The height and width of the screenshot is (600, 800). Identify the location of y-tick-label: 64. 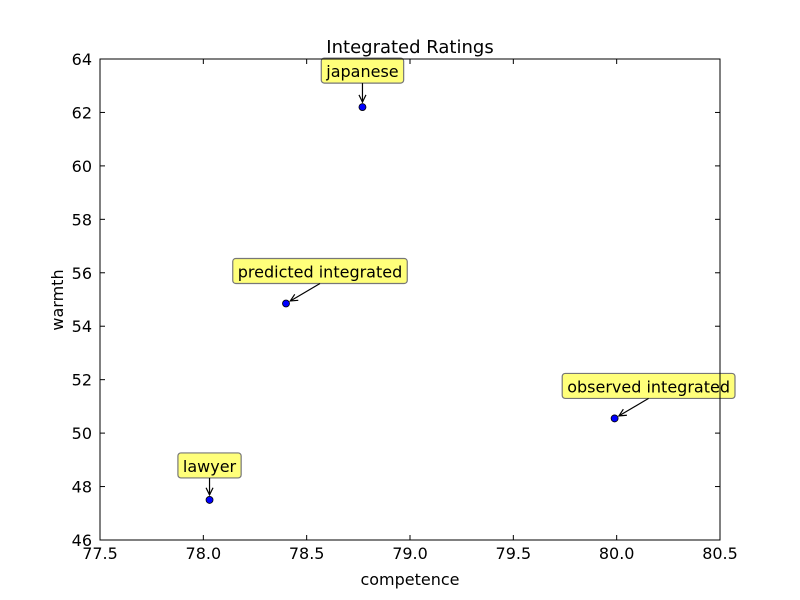
(82, 59).